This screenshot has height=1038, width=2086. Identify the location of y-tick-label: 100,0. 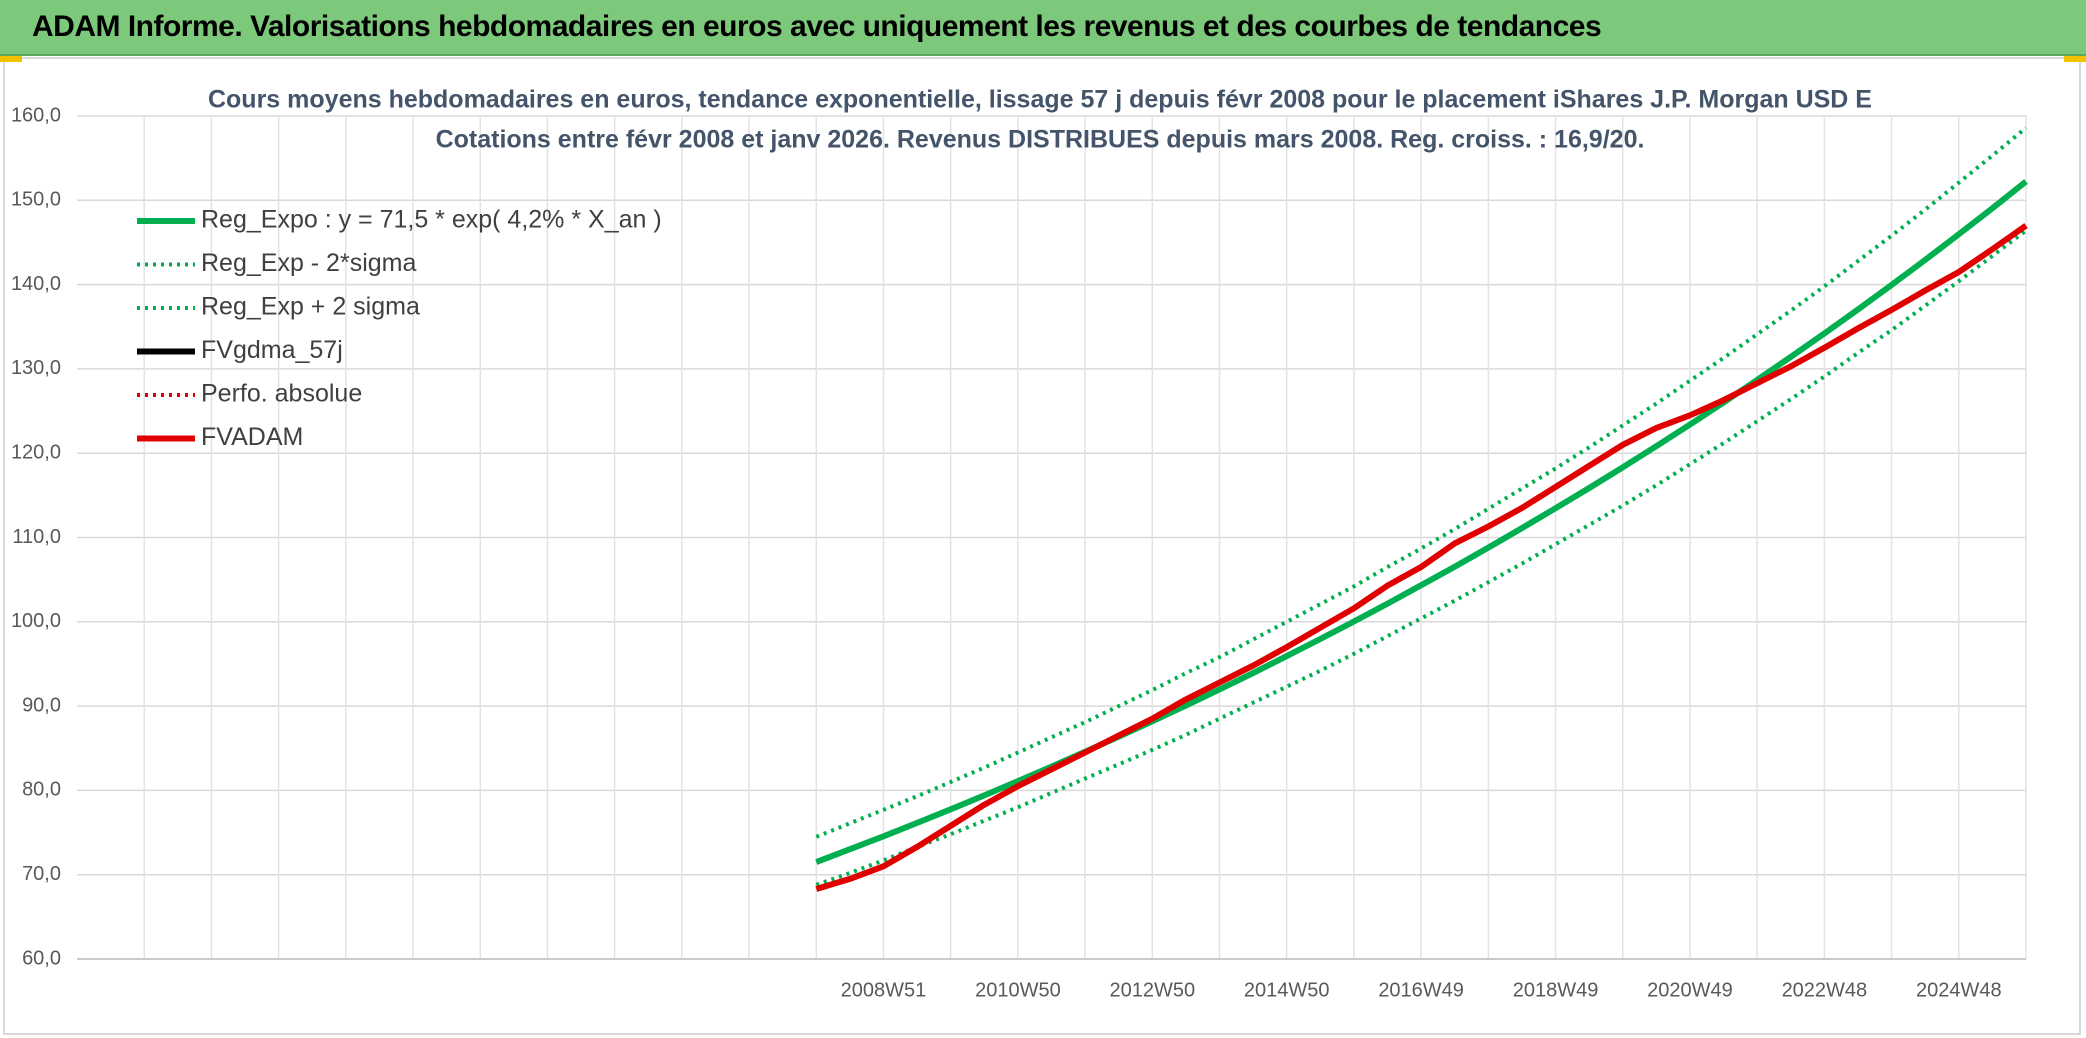
(36, 621).